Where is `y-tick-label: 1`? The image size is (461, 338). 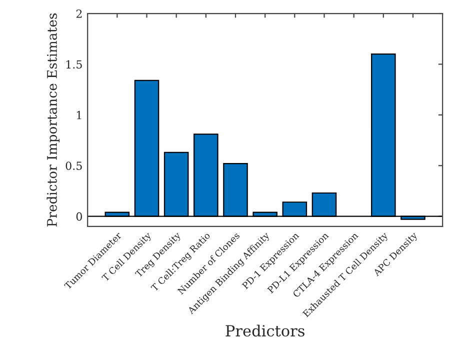
y-tick-label: 1 is located at coordinates (79, 115).